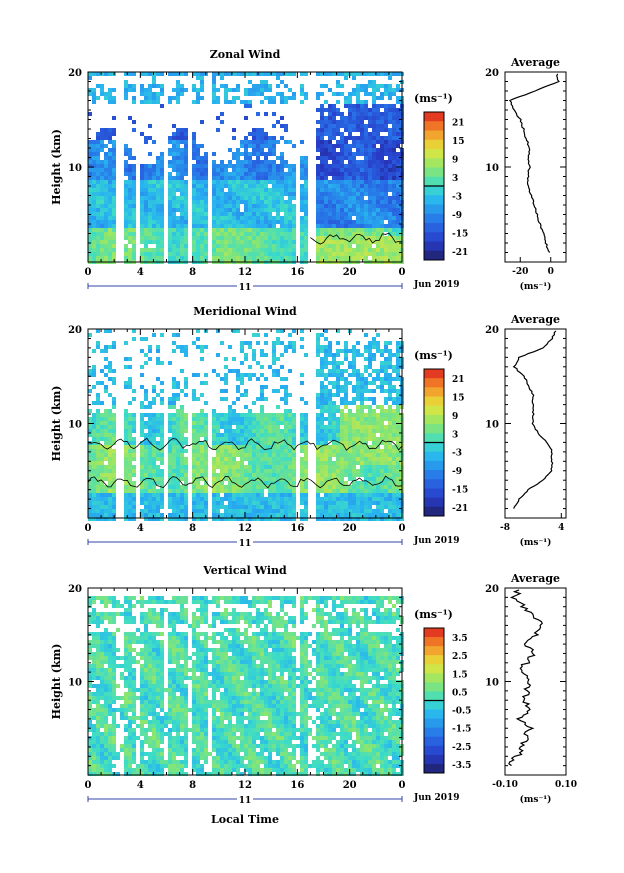 This screenshot has width=624, height=873. I want to click on panel-title: Vertical Wind, so click(244, 570).